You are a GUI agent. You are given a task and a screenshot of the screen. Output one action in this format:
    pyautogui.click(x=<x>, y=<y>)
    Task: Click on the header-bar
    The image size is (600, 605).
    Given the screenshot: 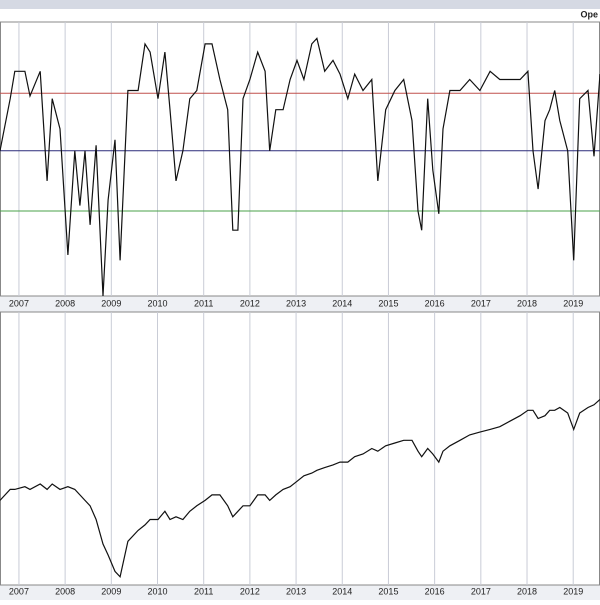 What is the action you would take?
    pyautogui.click(x=300, y=4)
    